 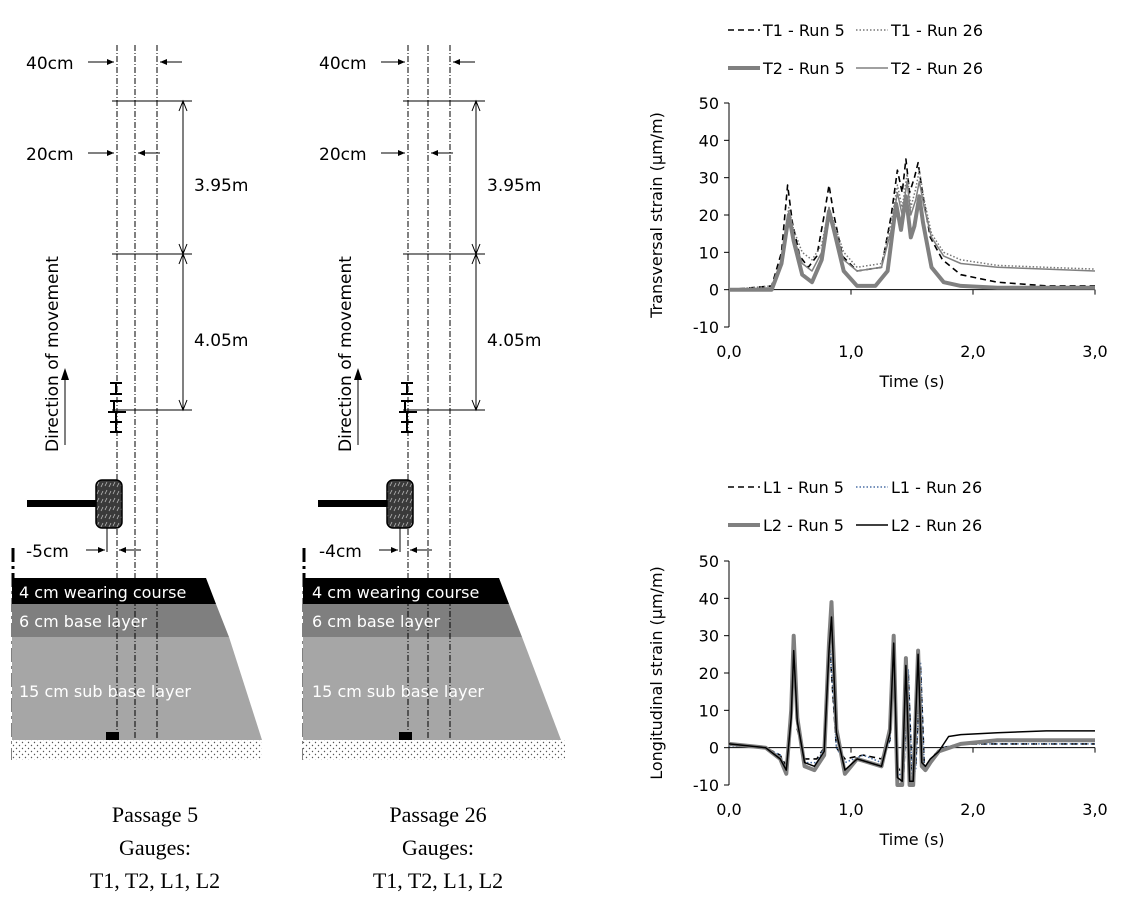 I want to click on series-line-t1-run26, so click(x=912, y=230).